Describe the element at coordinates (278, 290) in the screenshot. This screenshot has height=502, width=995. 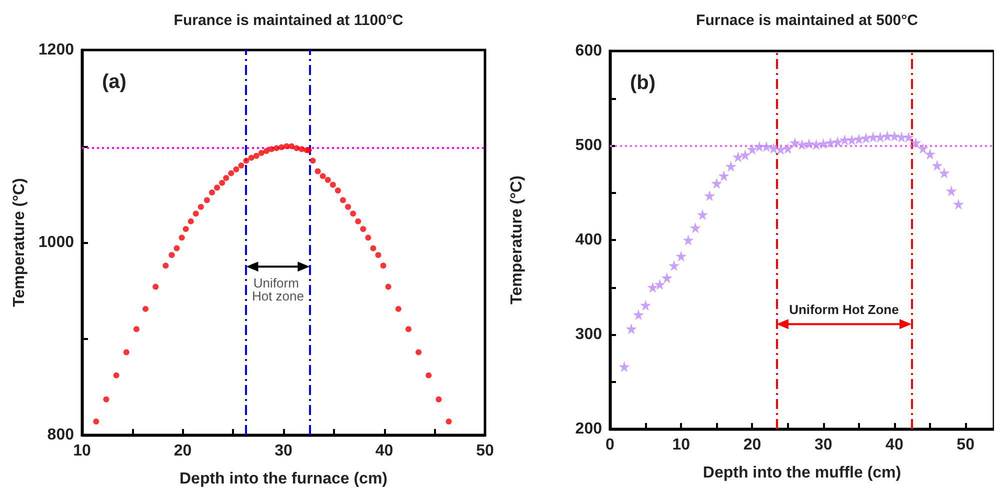
I see `annotation: Uniform Hot zone` at that location.